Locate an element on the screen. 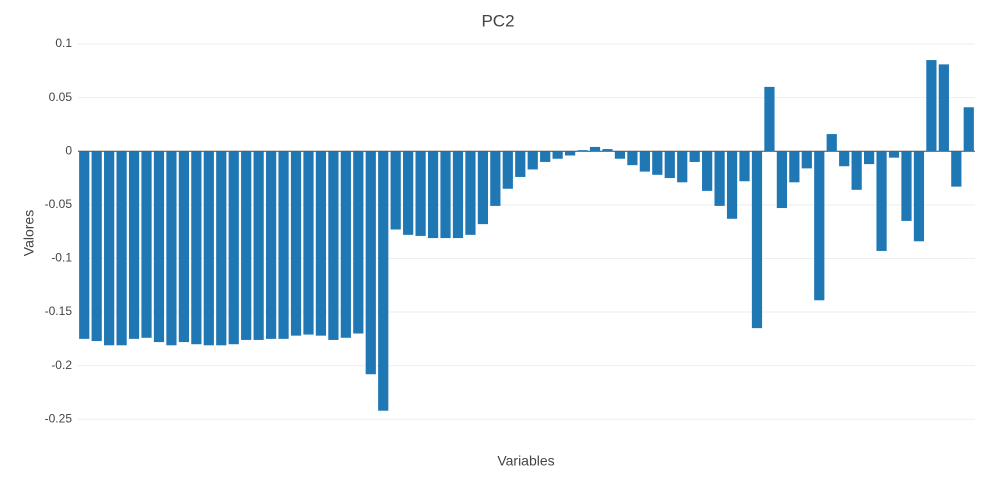 The image size is (998, 483). y-tick-label: -0.05 is located at coordinates (59, 204).